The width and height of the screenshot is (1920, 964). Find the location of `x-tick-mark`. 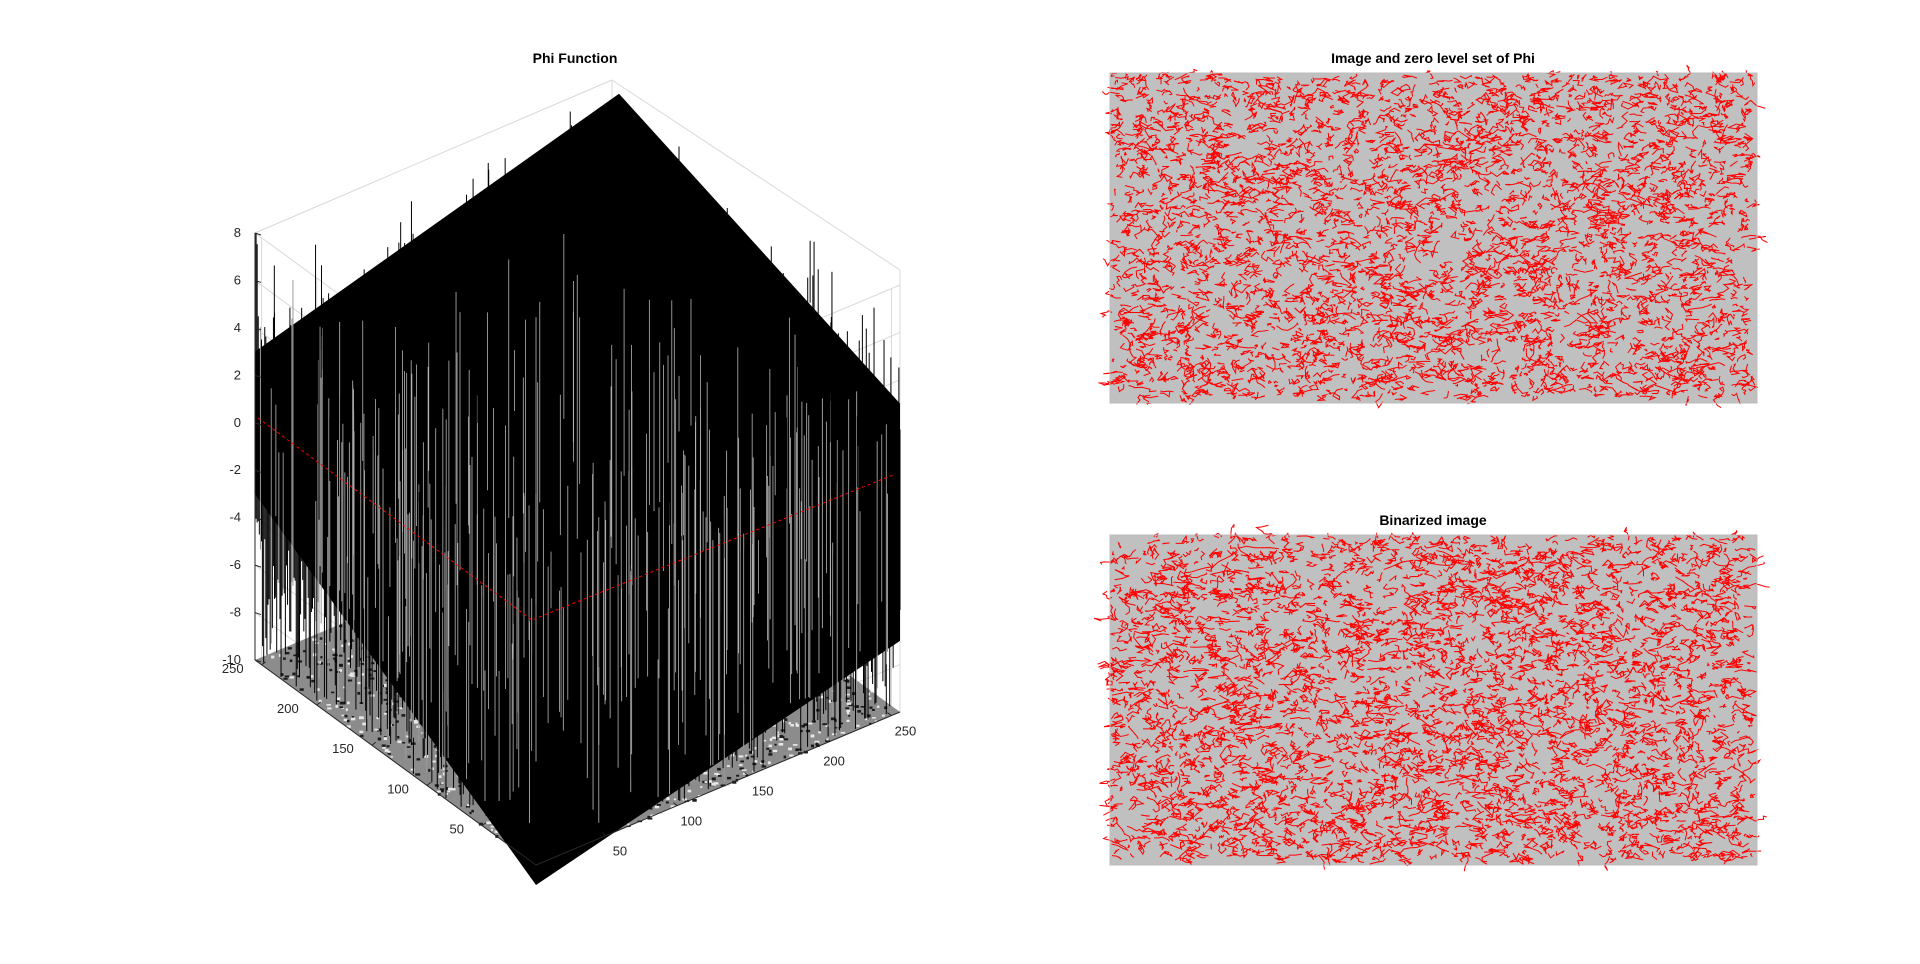

x-tick-mark is located at coordinates (604, 834).